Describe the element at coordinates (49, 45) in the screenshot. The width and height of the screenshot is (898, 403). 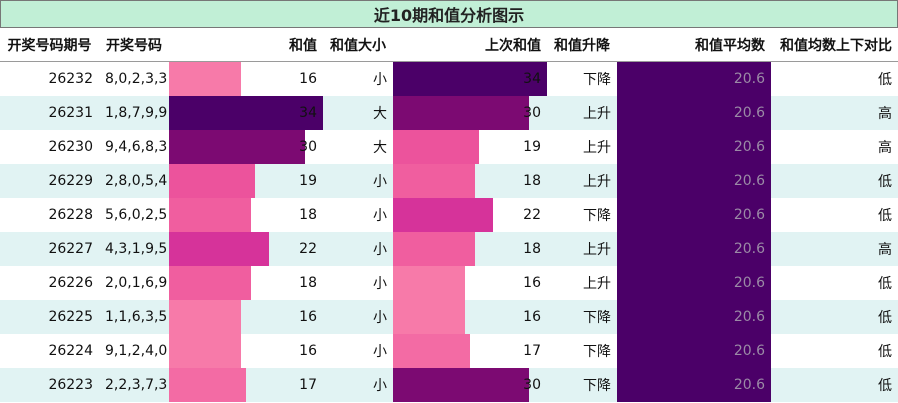
I see `header-issue: 开奖号码期号` at that location.